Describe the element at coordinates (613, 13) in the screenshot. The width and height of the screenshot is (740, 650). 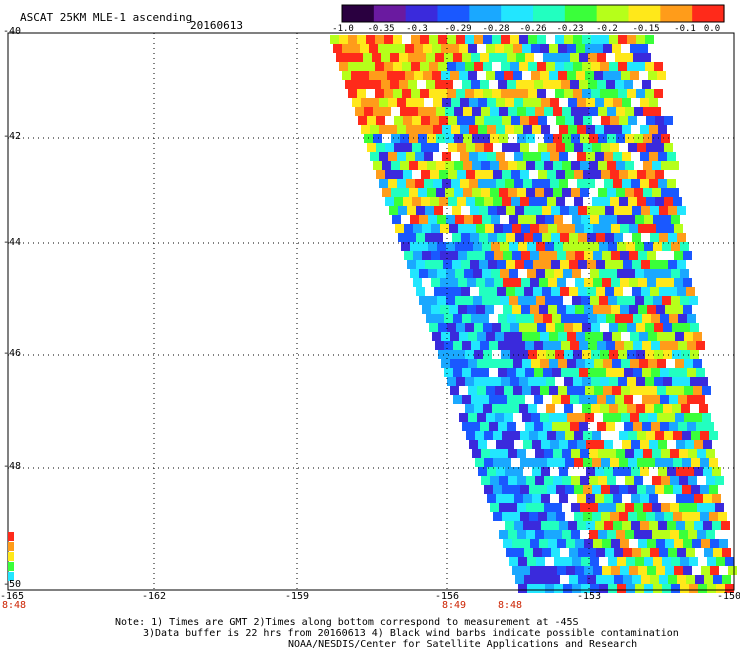
I see `colorbar-segment` at that location.